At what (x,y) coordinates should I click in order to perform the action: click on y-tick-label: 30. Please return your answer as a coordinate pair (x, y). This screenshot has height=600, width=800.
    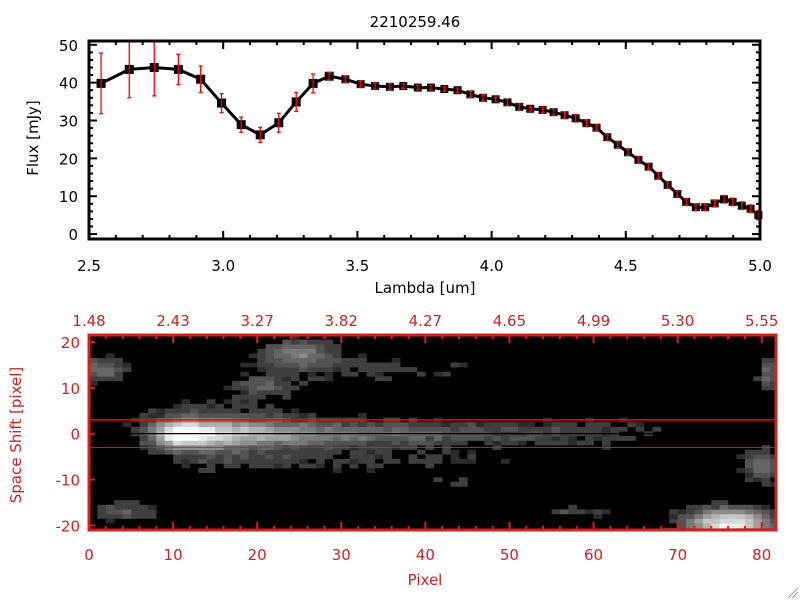
    Looking at the image, I should click on (68, 122).